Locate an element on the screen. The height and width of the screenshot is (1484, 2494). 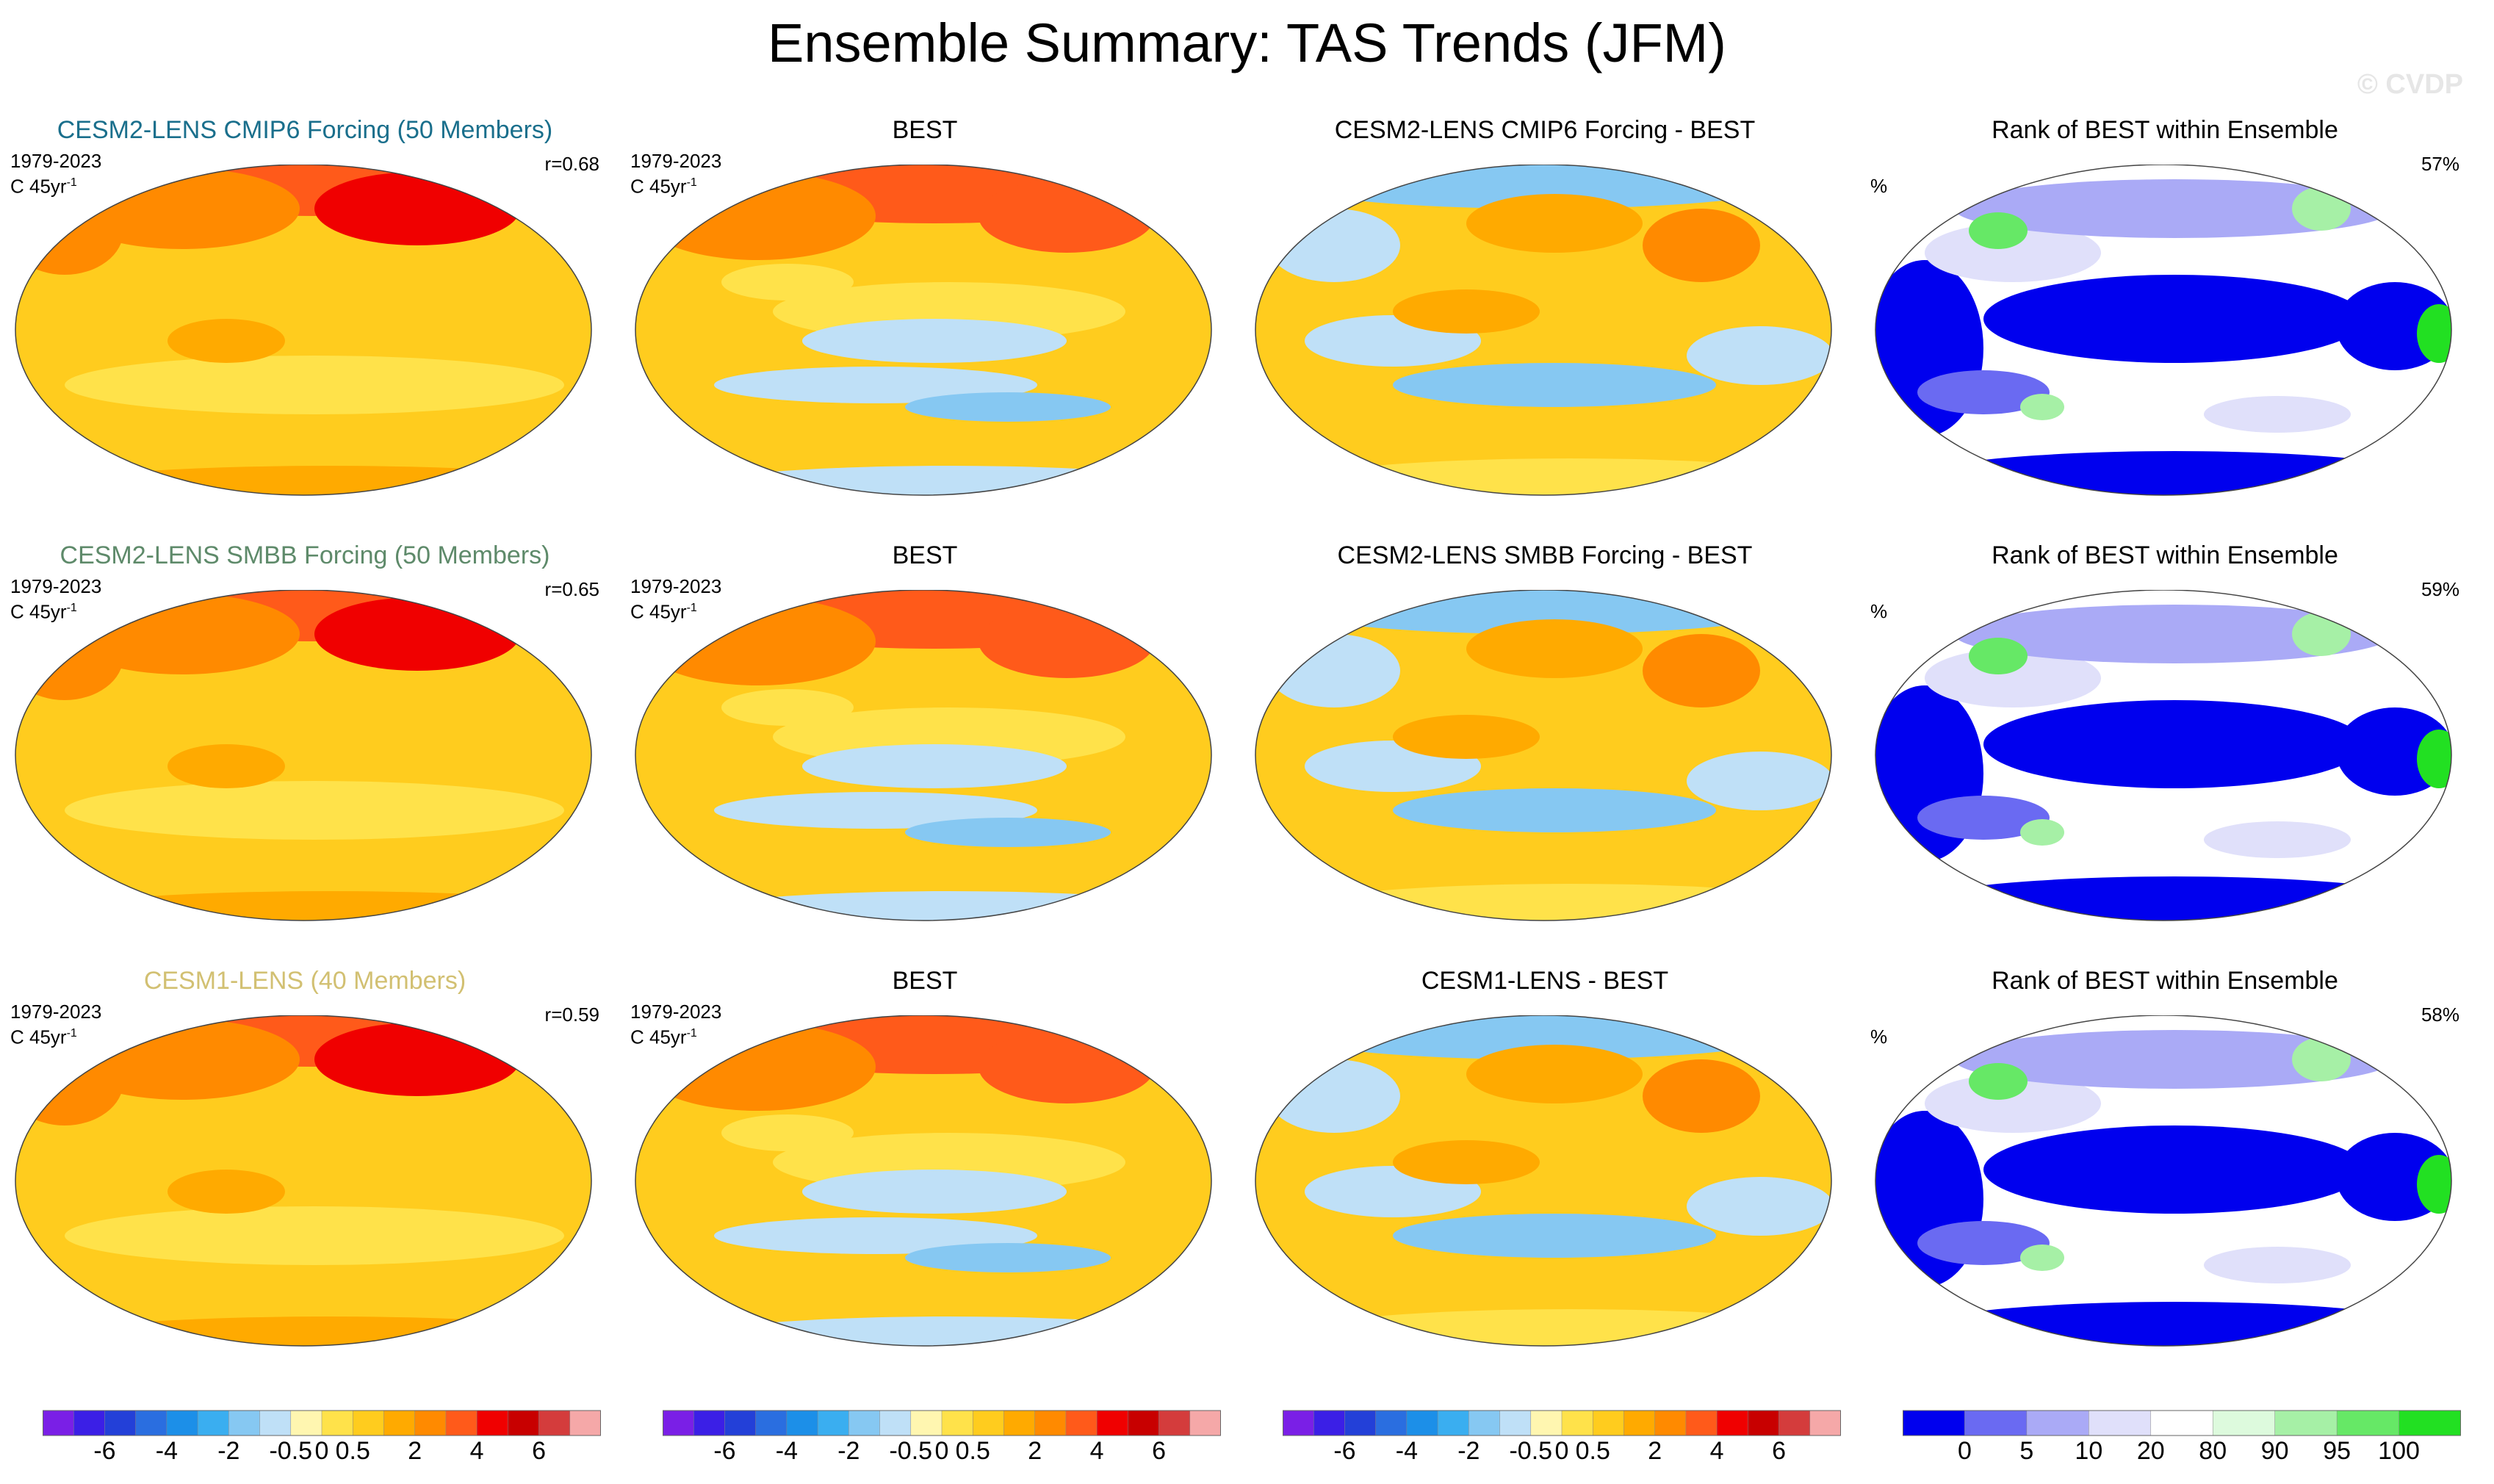
colorbar-tick-label: 20 is located at coordinates (2150, 1451).